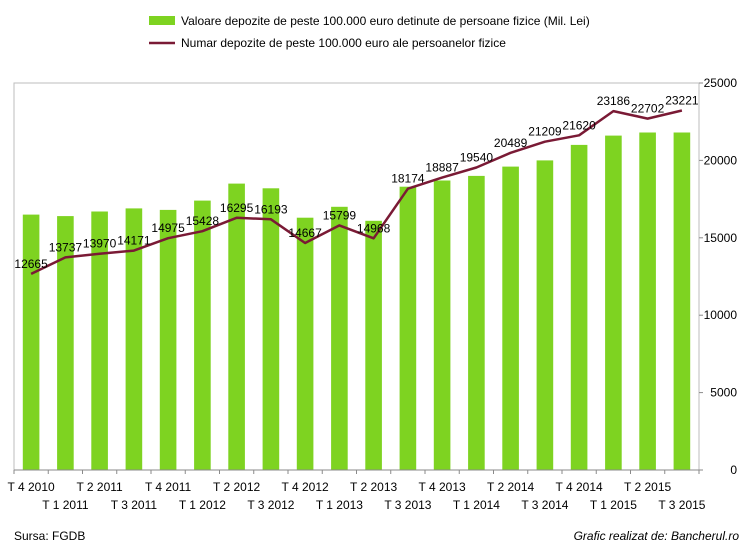  What do you see at coordinates (305, 233) in the screenshot?
I see `line-data-label: 14667` at bounding box center [305, 233].